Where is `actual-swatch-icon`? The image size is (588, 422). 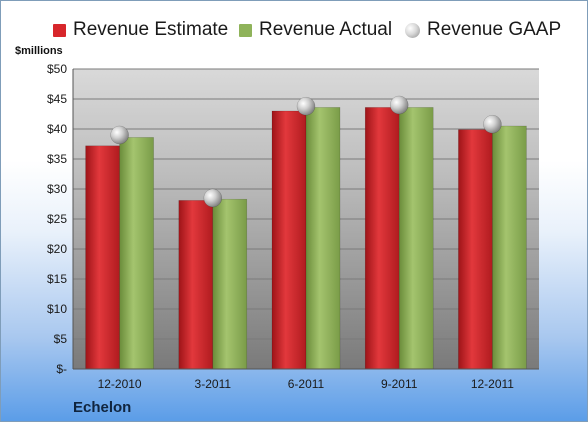 actual-swatch-icon is located at coordinates (245, 30).